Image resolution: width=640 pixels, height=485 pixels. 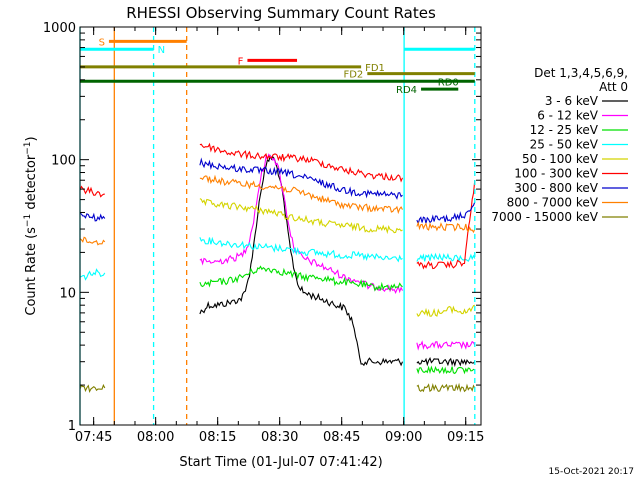 I want to click on x-tick-label-0: 07:45, so click(x=93, y=437).